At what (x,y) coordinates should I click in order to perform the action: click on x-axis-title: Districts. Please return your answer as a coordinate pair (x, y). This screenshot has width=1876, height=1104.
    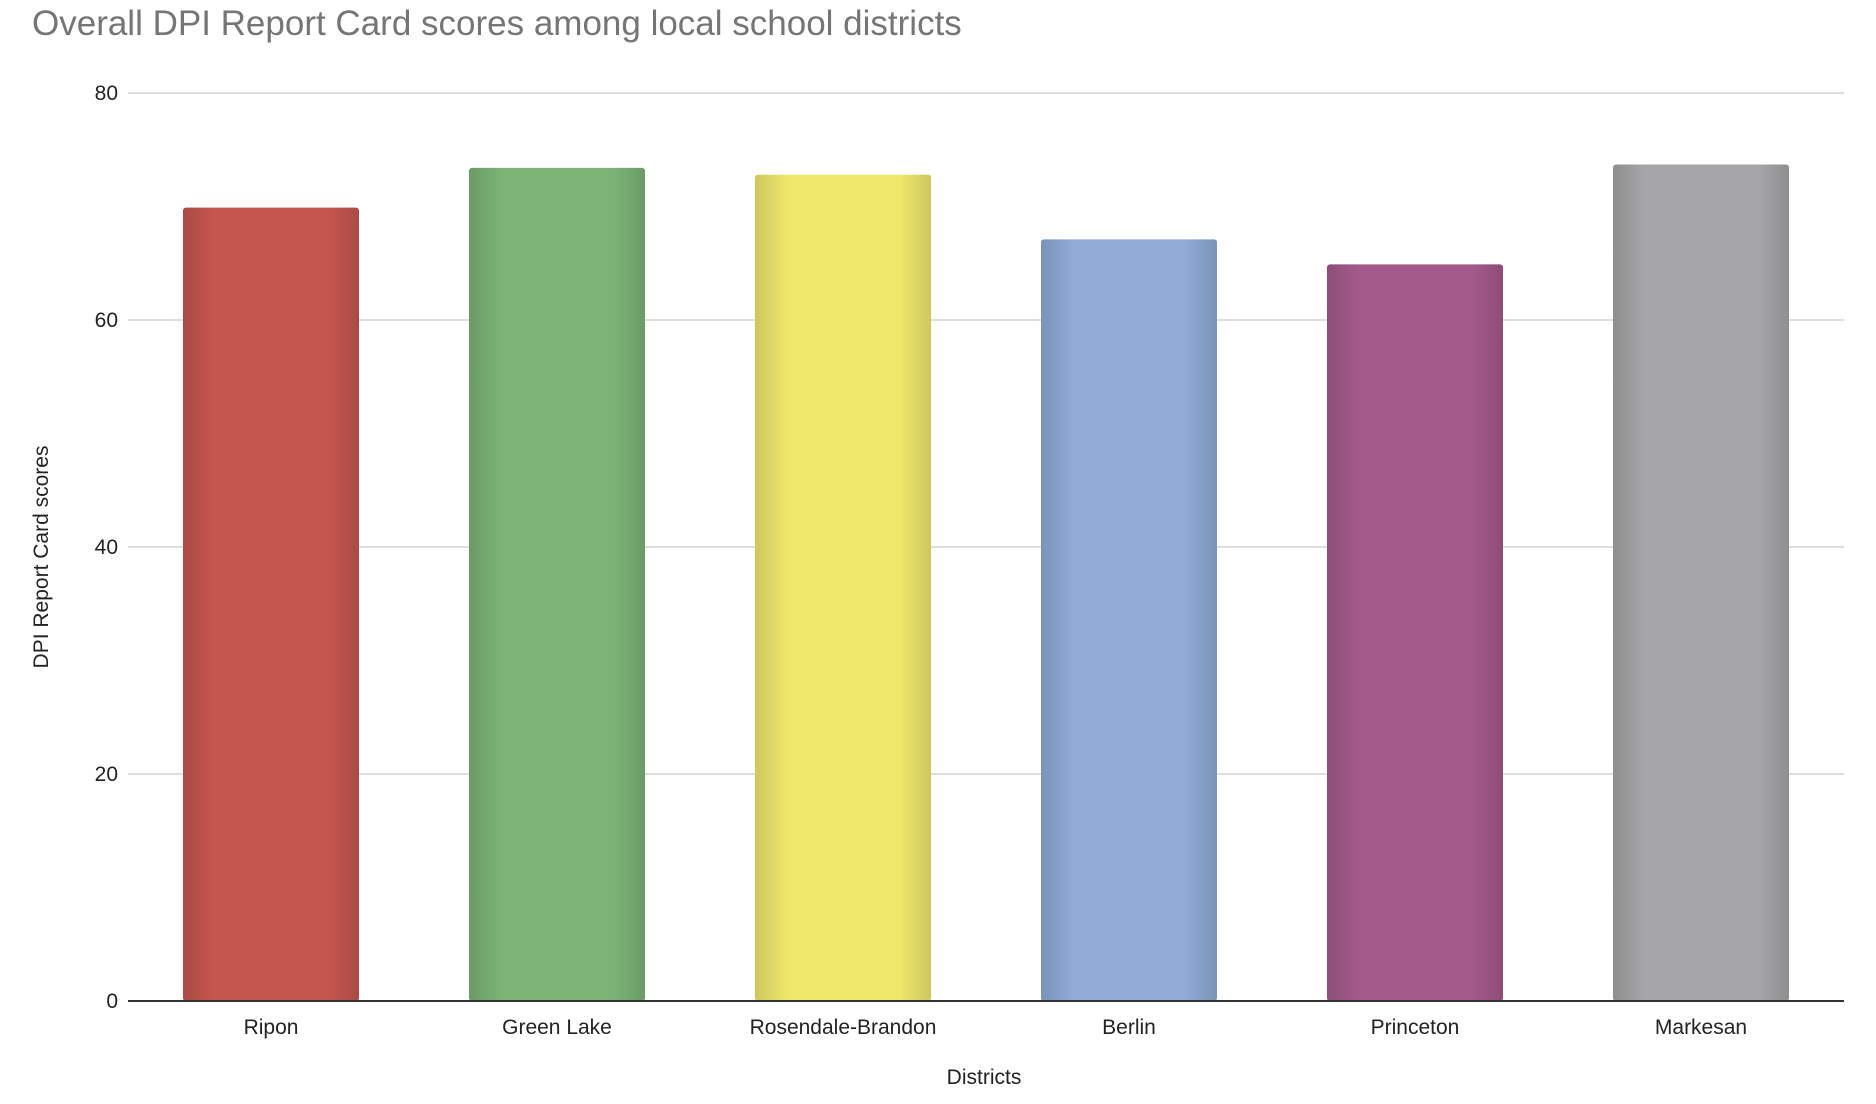
    Looking at the image, I should click on (984, 1077).